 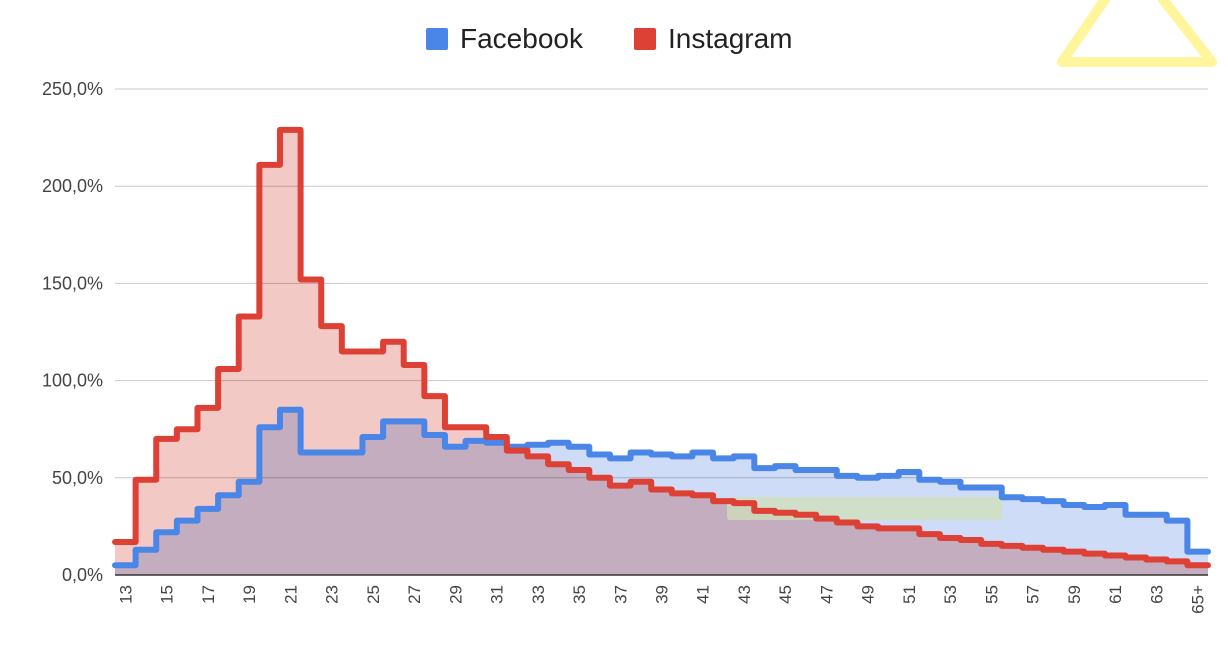 What do you see at coordinates (72, 89) in the screenshot?
I see `y-tick-label: 250,0%` at bounding box center [72, 89].